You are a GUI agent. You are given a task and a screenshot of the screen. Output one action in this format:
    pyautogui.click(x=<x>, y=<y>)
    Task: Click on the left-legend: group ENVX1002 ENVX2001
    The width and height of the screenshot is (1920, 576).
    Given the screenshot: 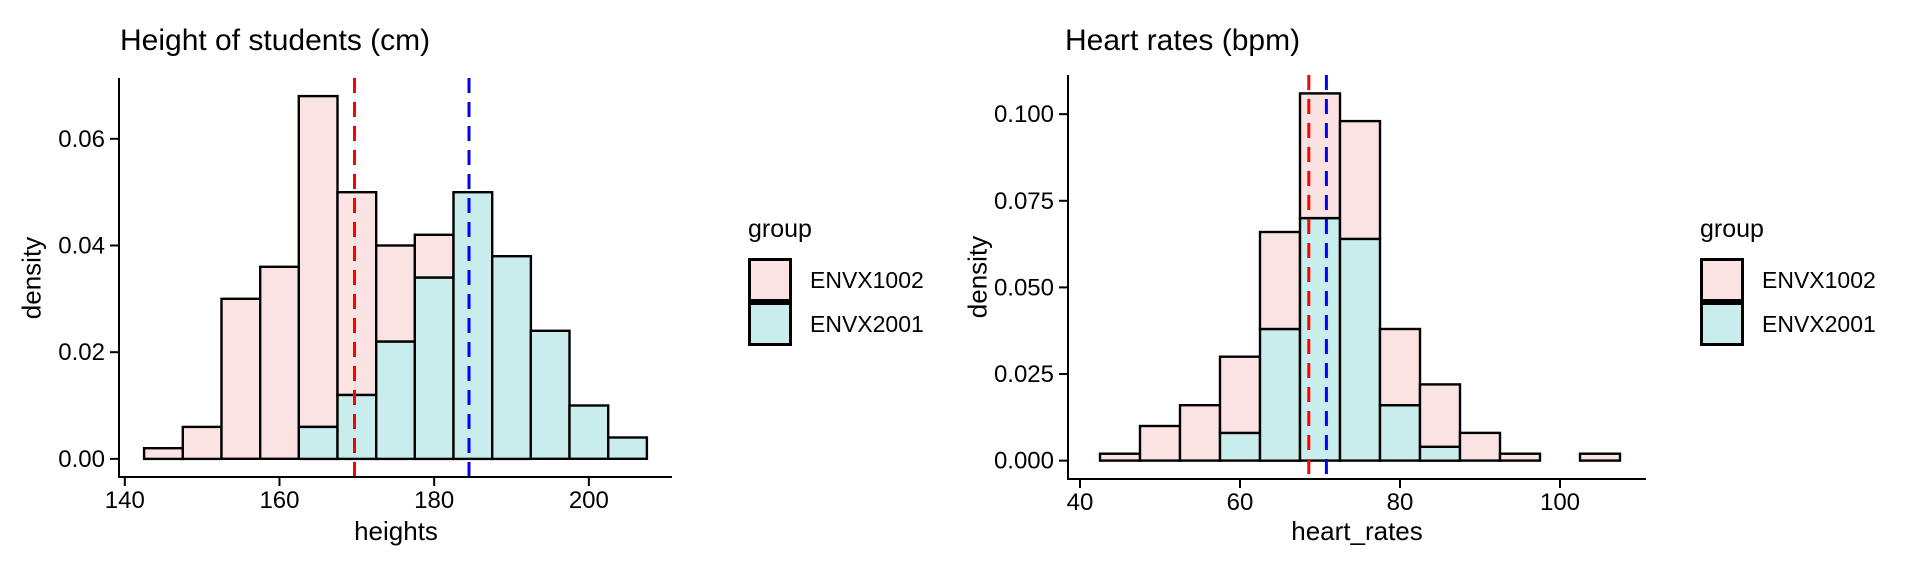 What is the action you would take?
    pyautogui.click(x=836, y=280)
    